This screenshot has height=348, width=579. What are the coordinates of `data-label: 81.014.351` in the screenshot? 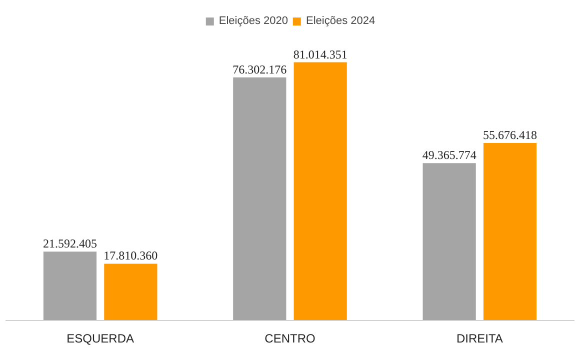 It's located at (320, 54).